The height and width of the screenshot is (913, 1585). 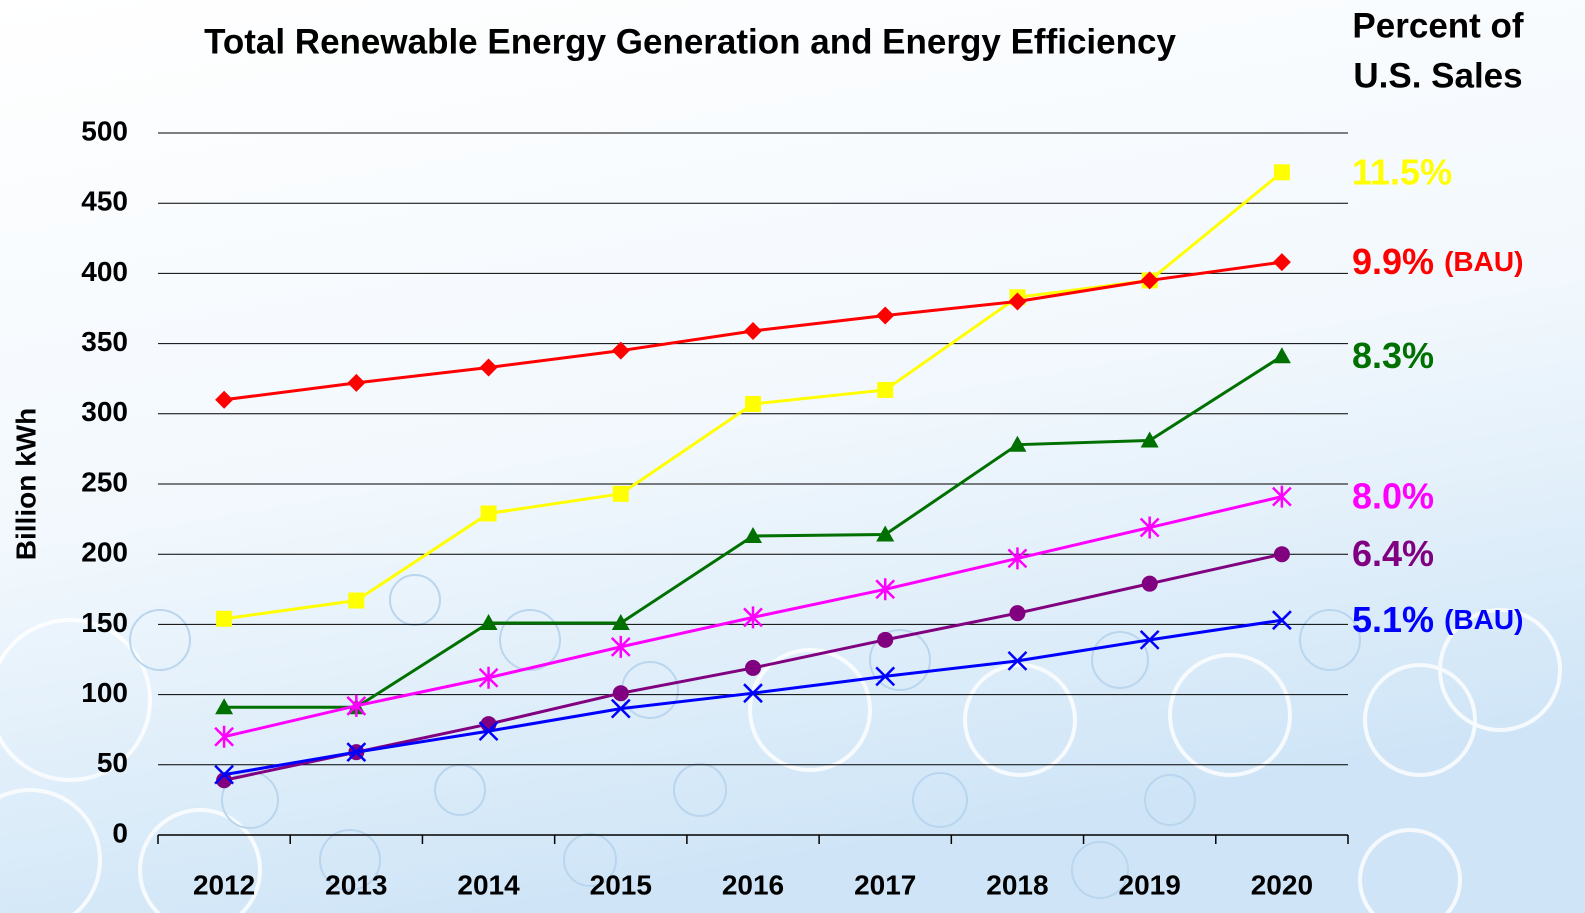 I want to click on end-label-value: 11.5%, so click(x=1402, y=171).